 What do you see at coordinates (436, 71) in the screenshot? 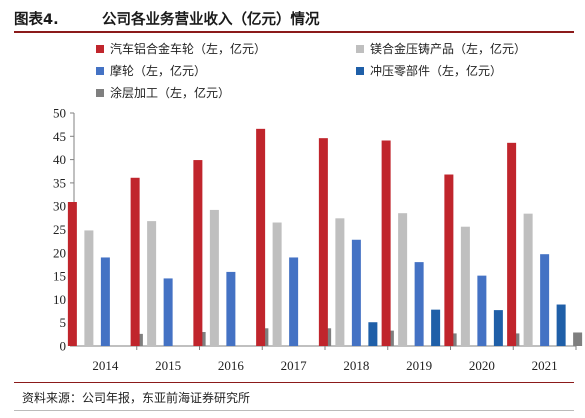
I see `legend-label: 冲压零部件（左，亿元）` at bounding box center [436, 71].